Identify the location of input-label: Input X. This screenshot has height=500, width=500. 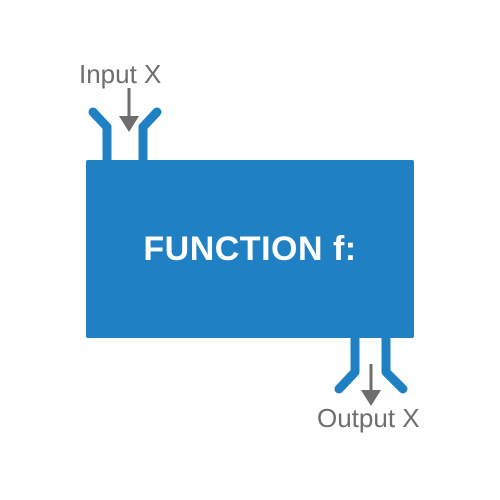
(120, 74).